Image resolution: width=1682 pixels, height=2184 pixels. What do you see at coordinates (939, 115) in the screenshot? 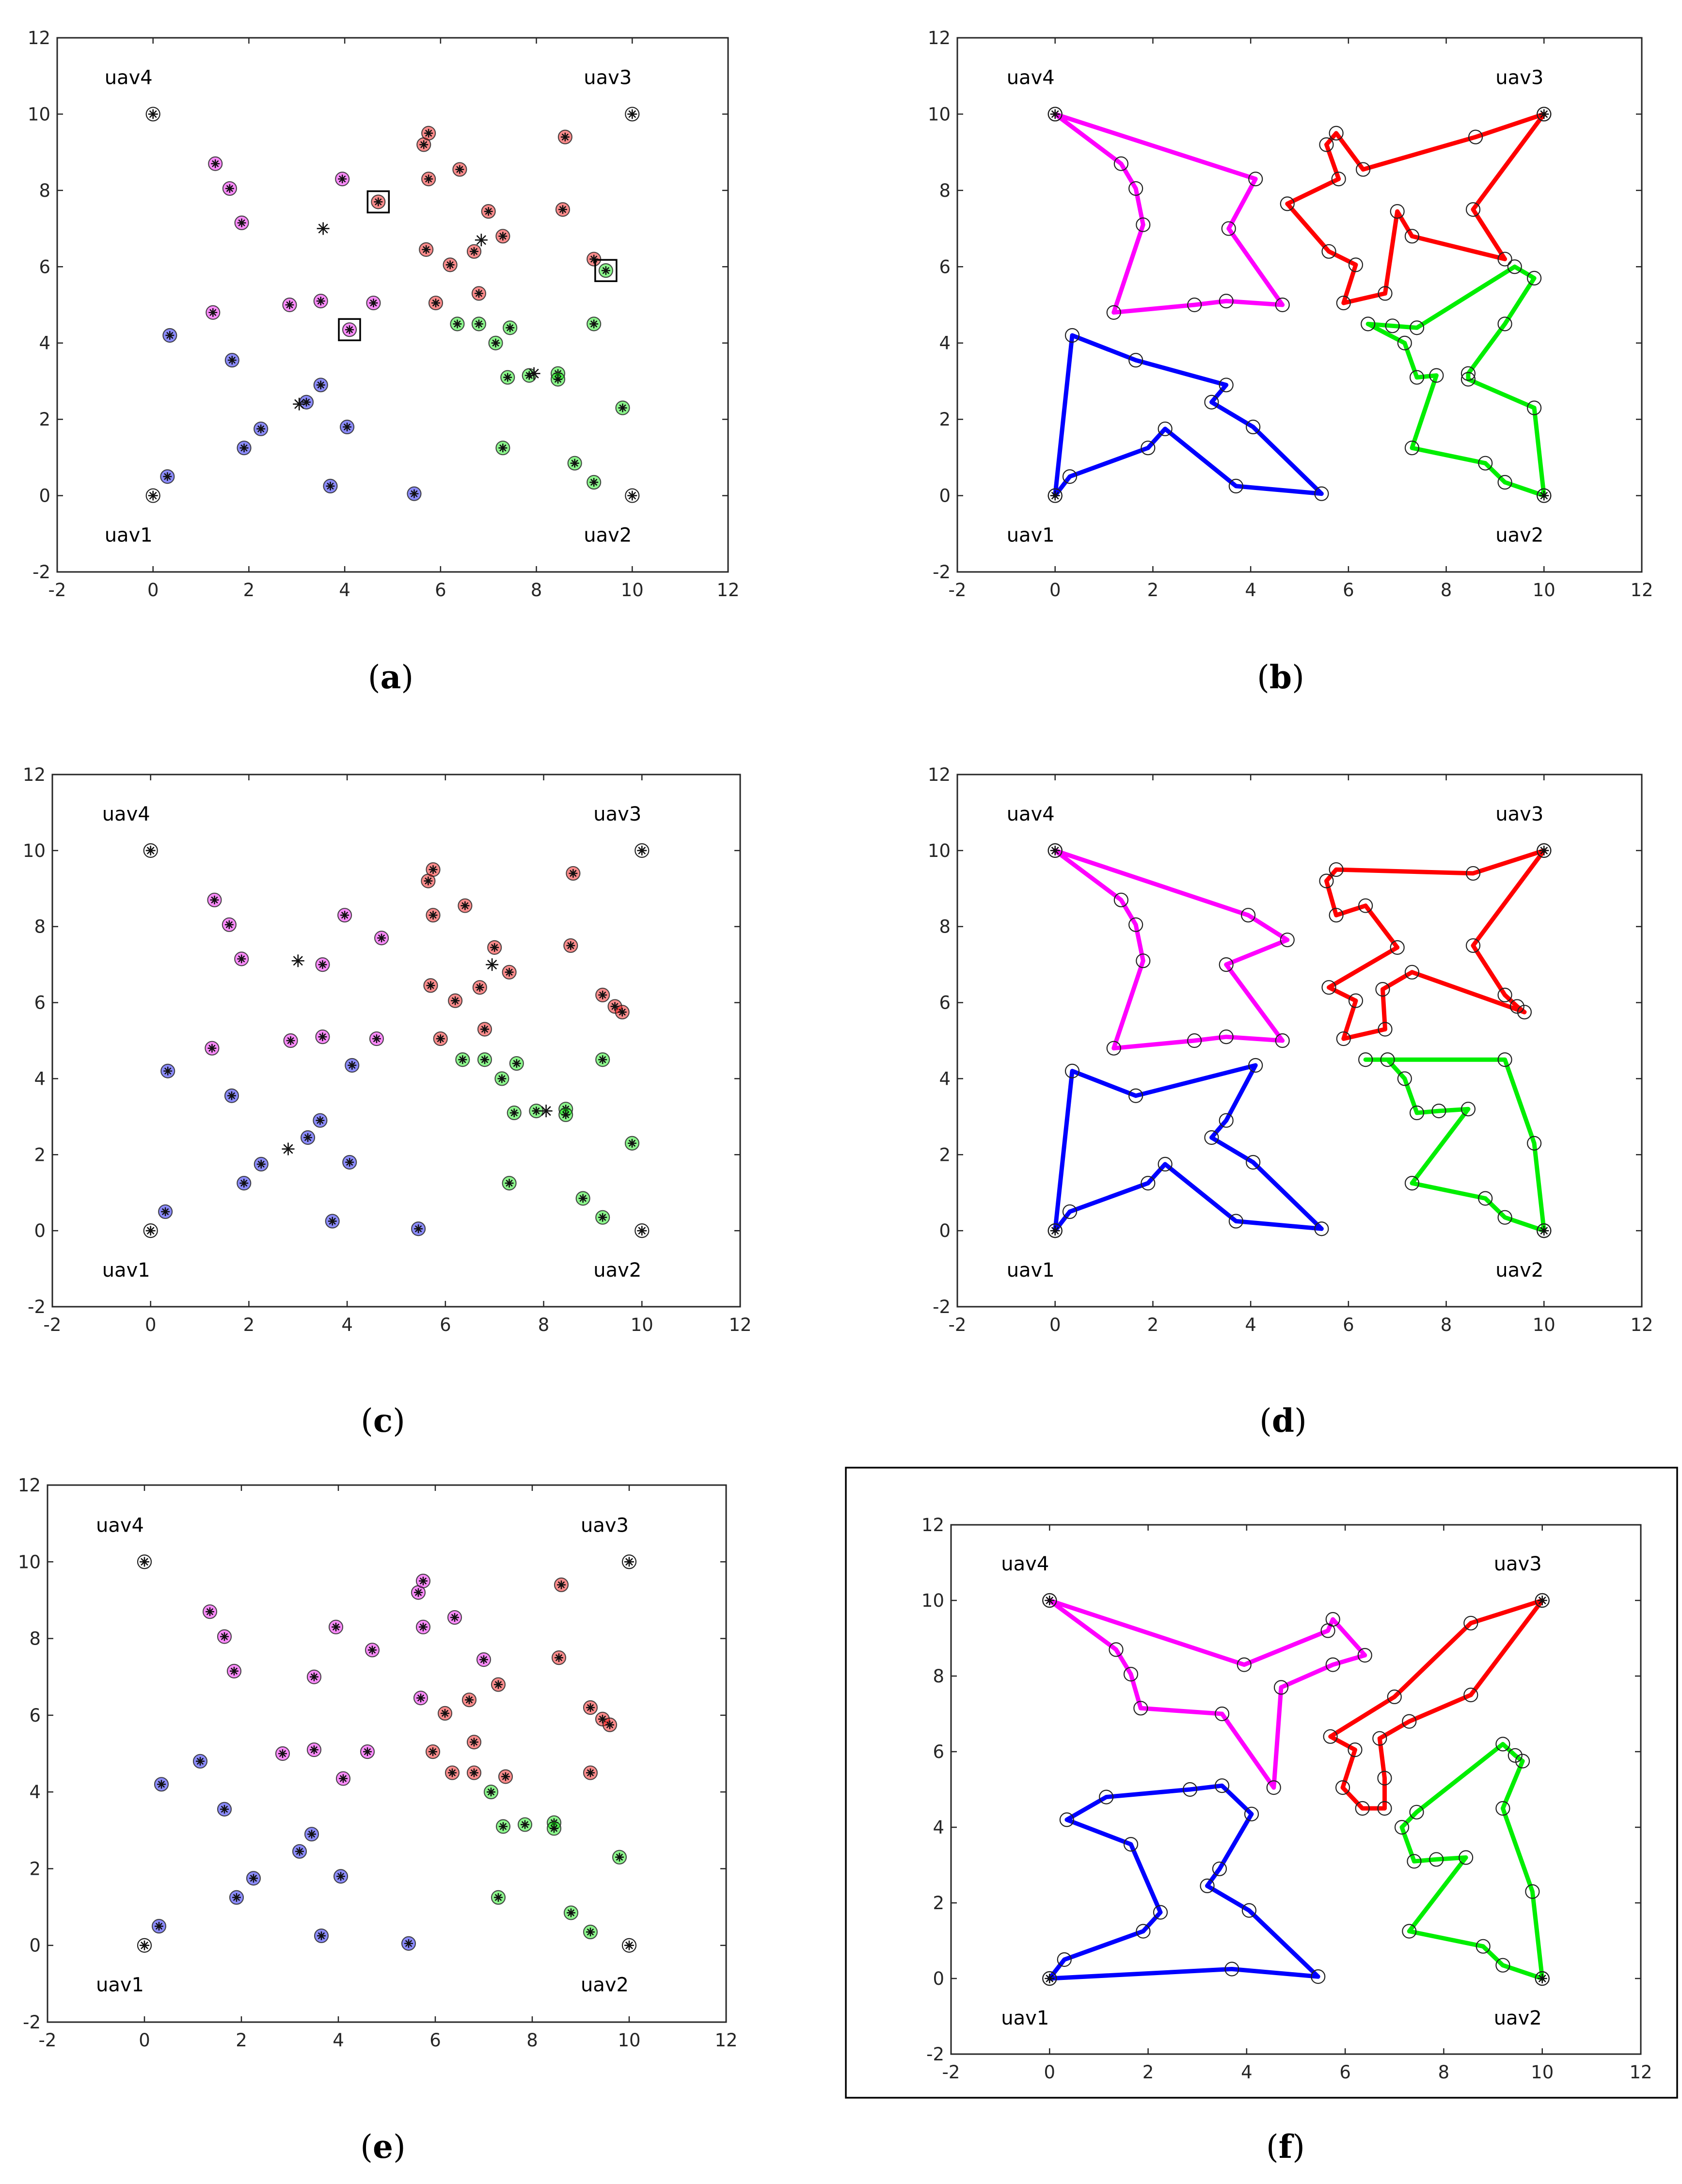
I see `y-tick-label: 10` at bounding box center [939, 115].